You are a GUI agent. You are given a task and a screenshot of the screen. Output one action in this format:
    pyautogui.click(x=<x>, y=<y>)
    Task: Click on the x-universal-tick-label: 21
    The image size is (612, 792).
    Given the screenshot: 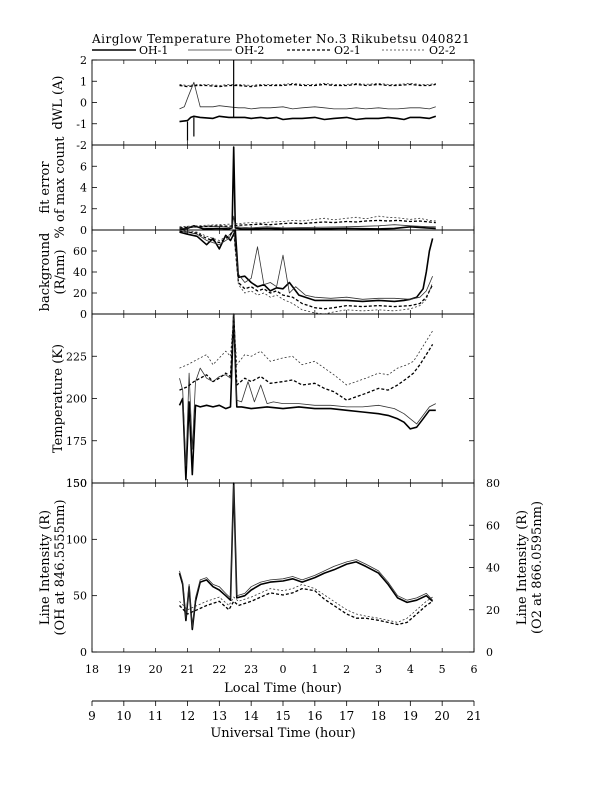 What is the action you would take?
    pyautogui.click(x=473, y=716)
    